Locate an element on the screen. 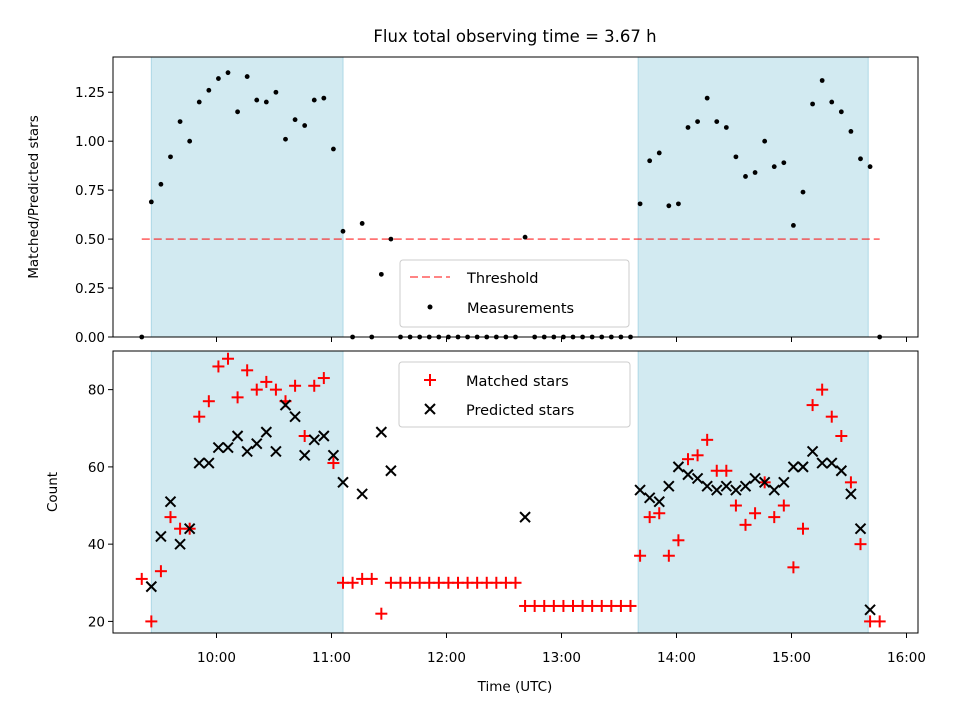 This screenshot has height=720, width=960. x-tick-label: 13:00 is located at coordinates (561, 658).